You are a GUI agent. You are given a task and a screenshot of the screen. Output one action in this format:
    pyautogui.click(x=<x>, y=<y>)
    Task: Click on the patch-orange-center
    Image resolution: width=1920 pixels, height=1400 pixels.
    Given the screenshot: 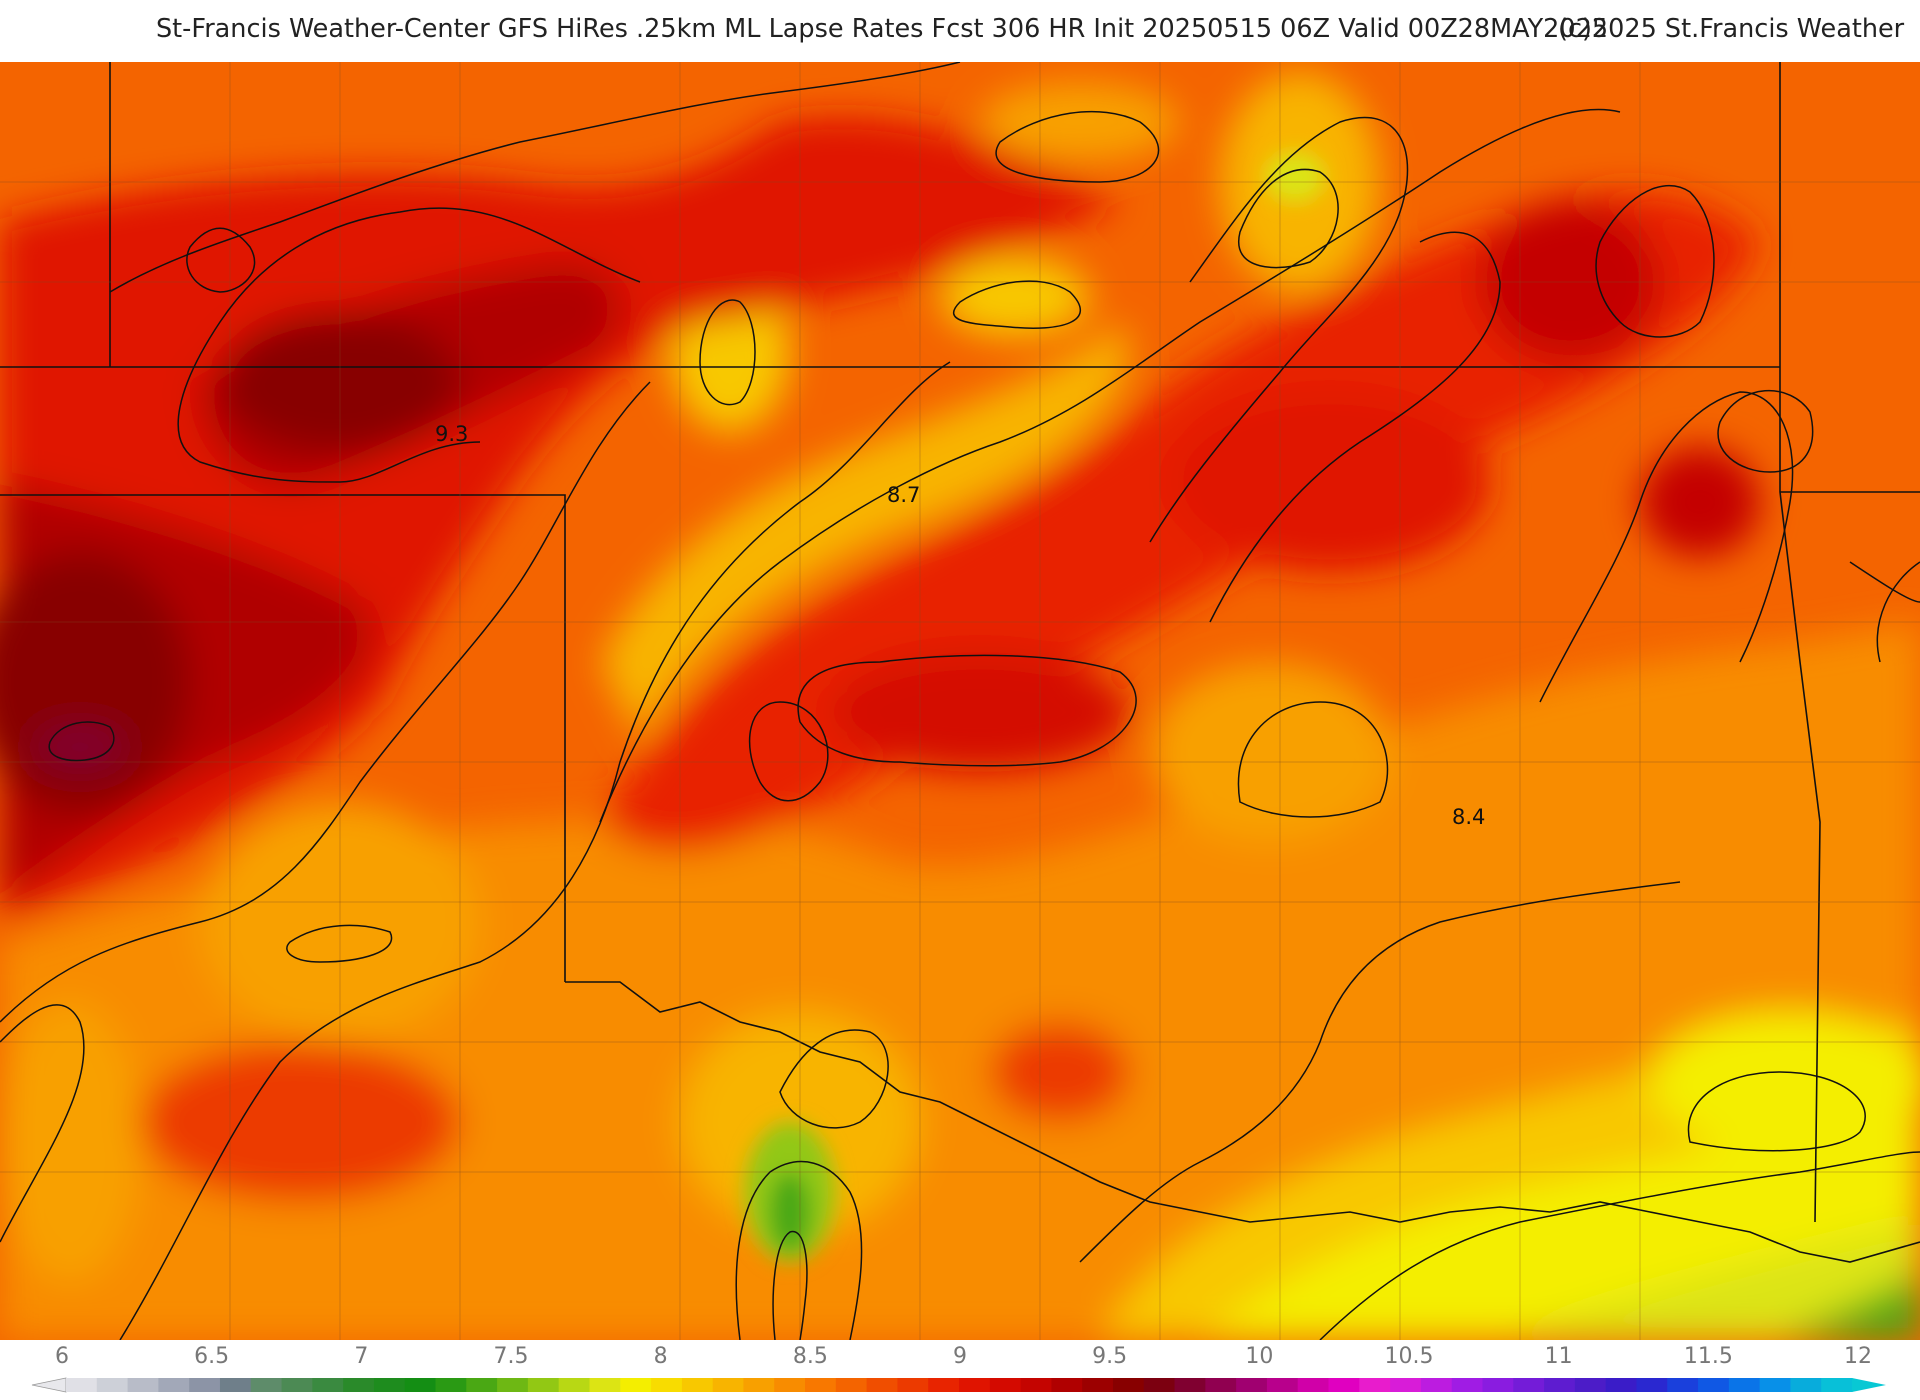 What is the action you would take?
    pyautogui.click(x=1270, y=752)
    